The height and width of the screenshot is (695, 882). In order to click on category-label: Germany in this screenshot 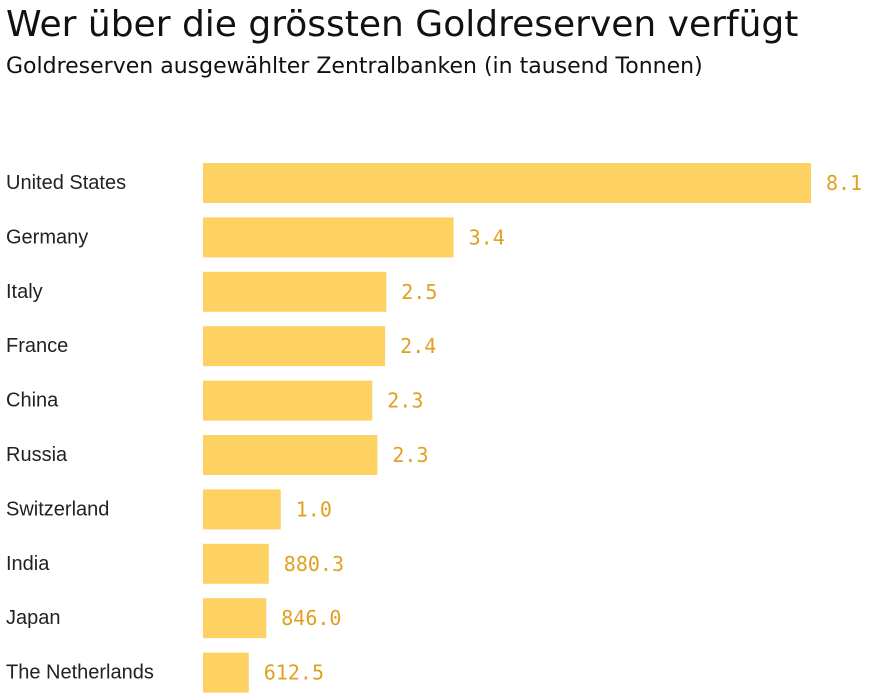, I will do `click(47, 237)`.